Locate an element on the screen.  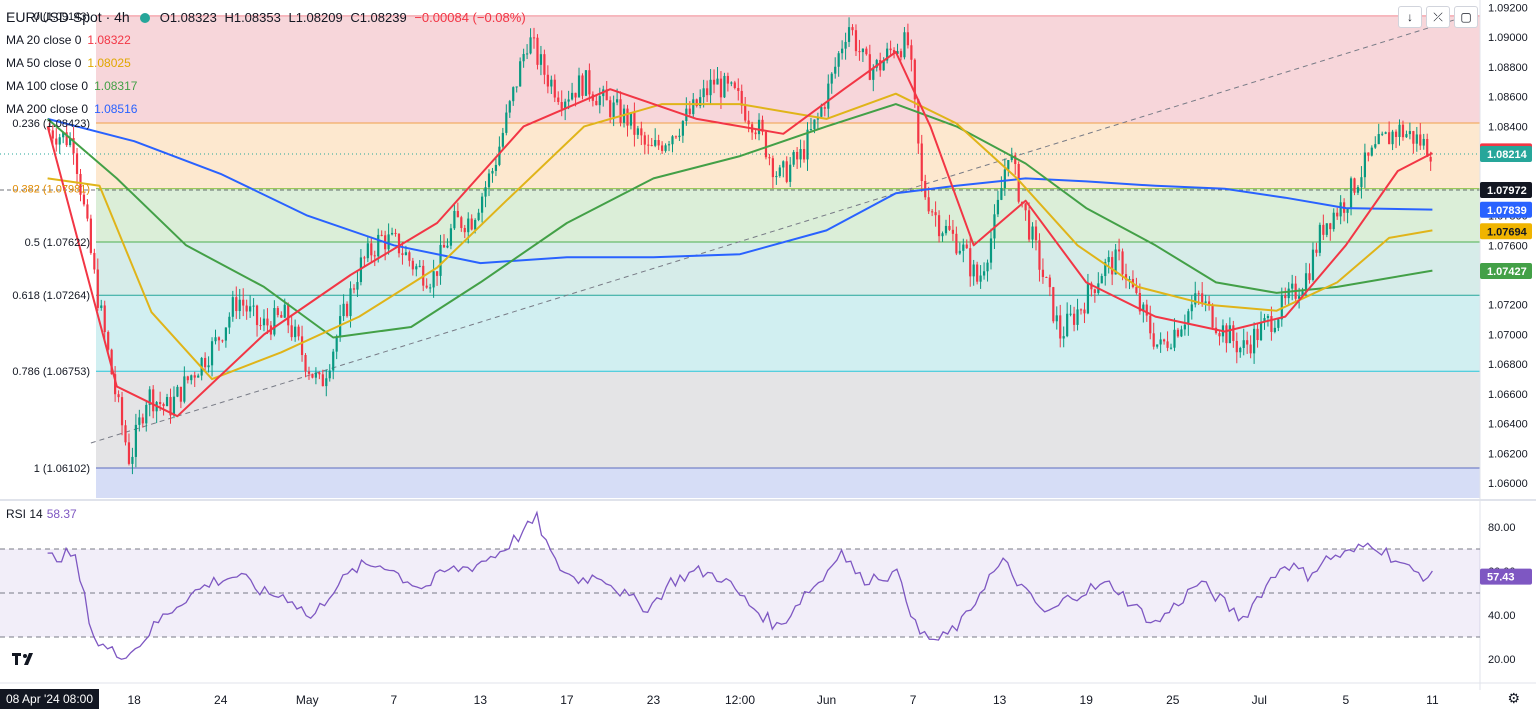
settings-gear-icon: ⚙ is located at coordinates (1513, 698).